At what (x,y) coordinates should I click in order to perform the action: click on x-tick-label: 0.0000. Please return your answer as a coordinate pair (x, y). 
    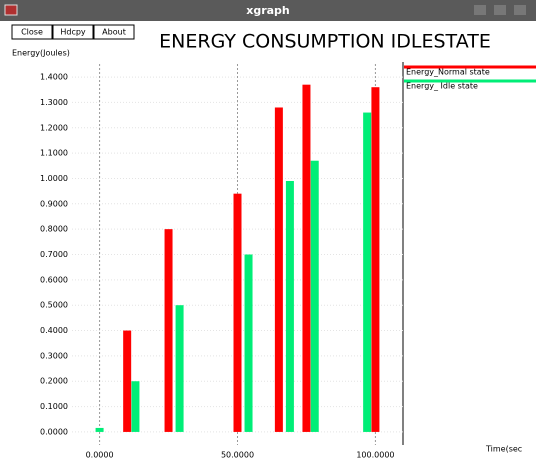
    Looking at the image, I should click on (100, 455).